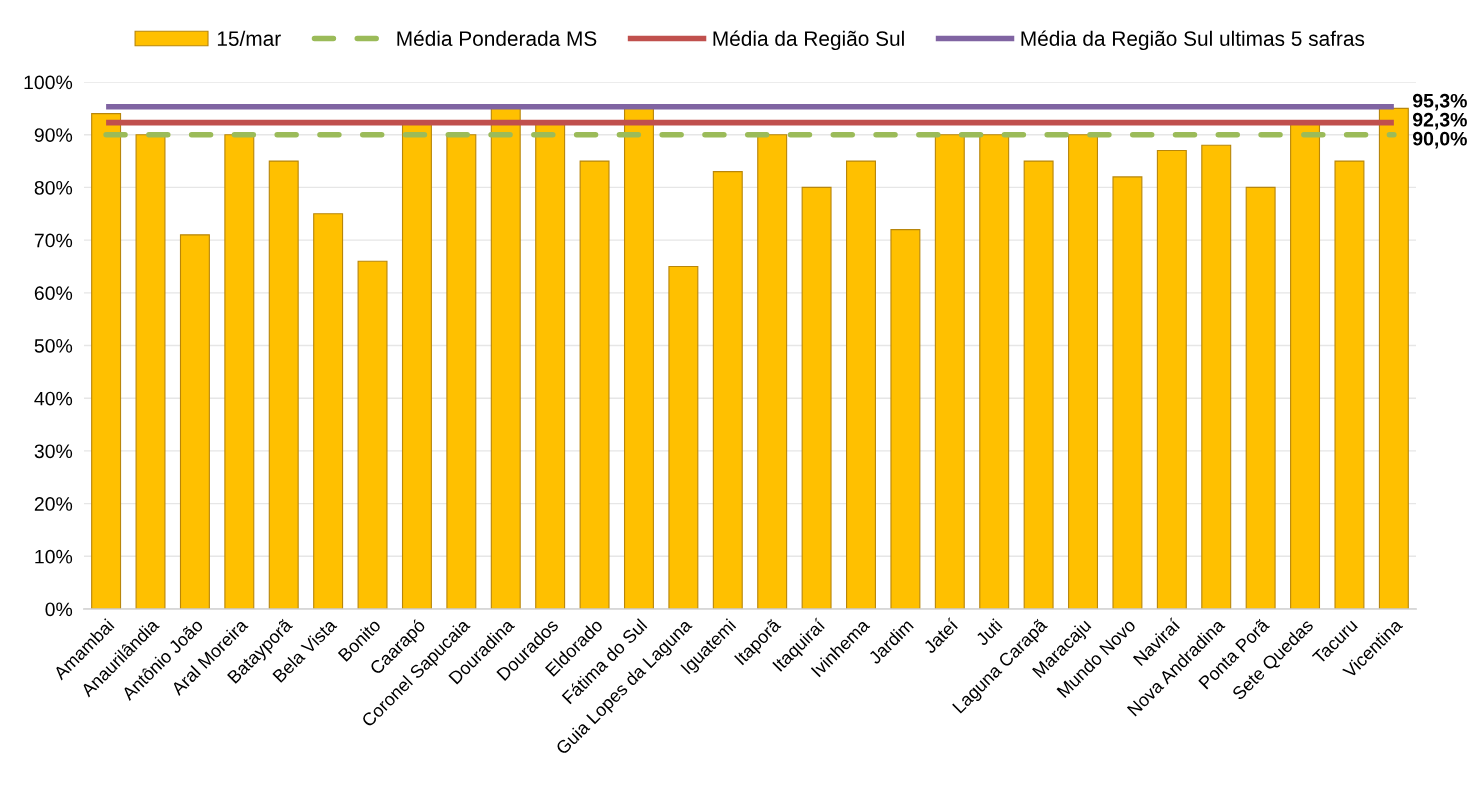 Image resolution: width=1472 pixels, height=785 pixels. What do you see at coordinates (53, 451) in the screenshot?
I see `y-tick-label: 30%` at bounding box center [53, 451].